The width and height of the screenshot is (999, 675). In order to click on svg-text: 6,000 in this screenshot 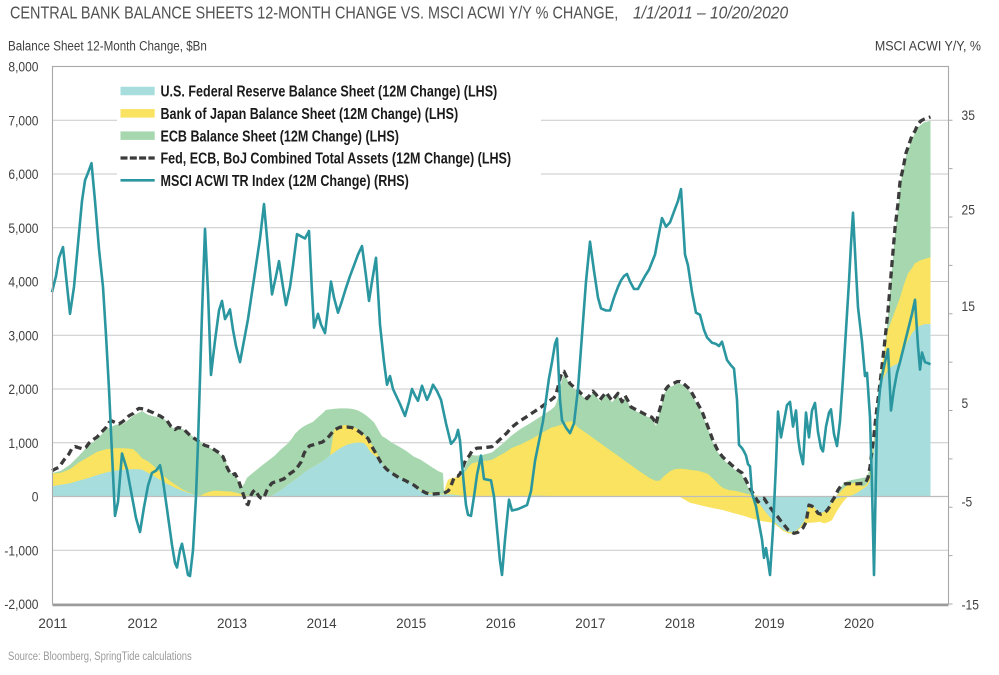, I will do `click(23, 174)`.